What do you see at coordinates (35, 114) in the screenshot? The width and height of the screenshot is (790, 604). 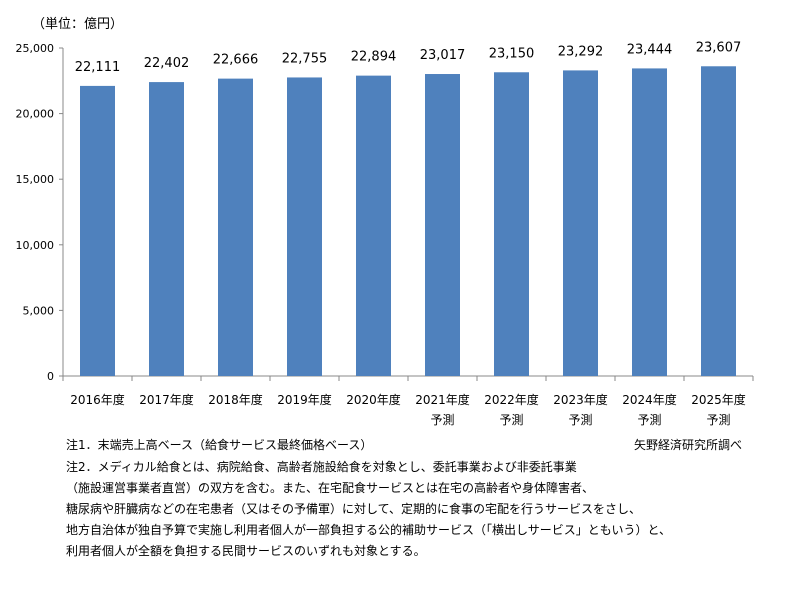 I see `y-tick-label: 20,000` at bounding box center [35, 114].